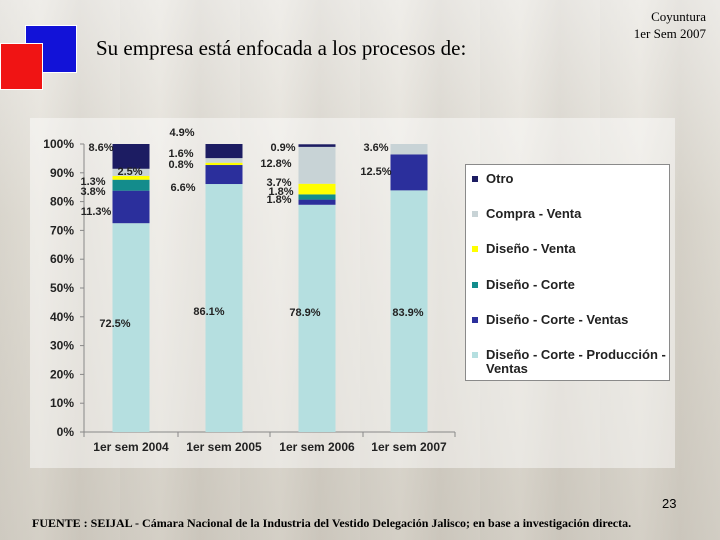 The width and height of the screenshot is (720, 540). What do you see at coordinates (530, 284) in the screenshot?
I see `legend-label: Diseño - Corte` at bounding box center [530, 284].